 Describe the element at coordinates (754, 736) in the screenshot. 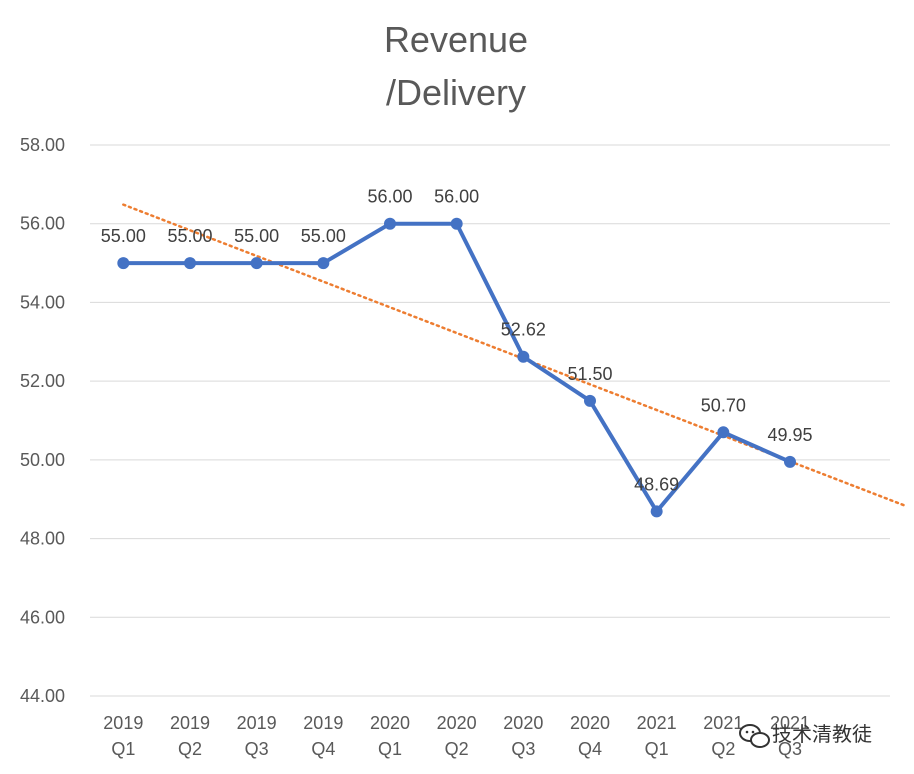

I see `wechat-icon` at that location.